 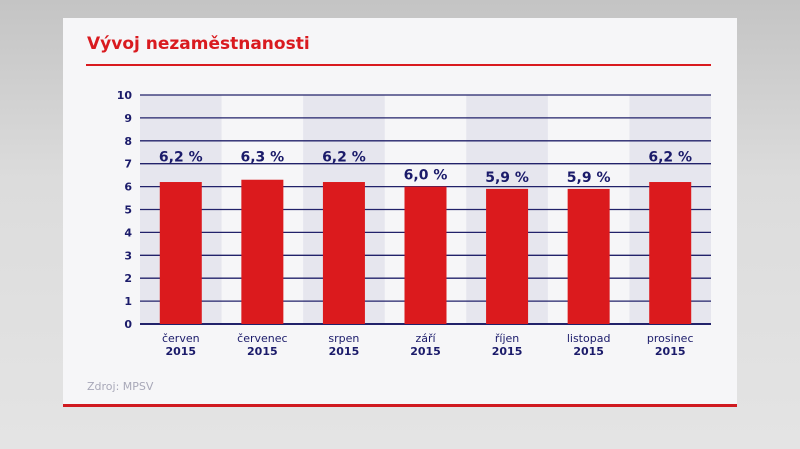 I want to click on data-label: 6,0 %, so click(x=426, y=176).